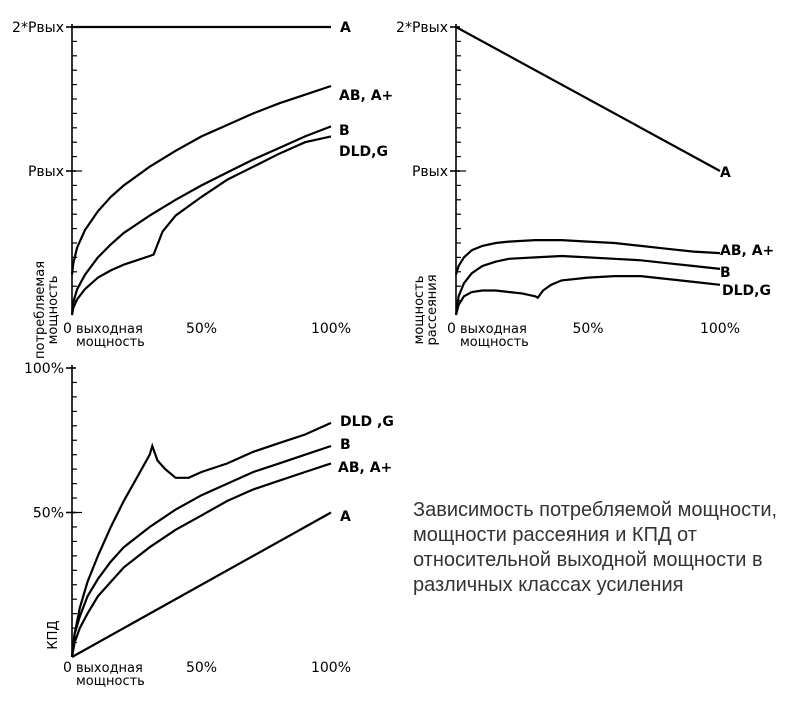 Image resolution: width=800 pixels, height=705 pixels. I want to click on y-axis-label-line: КПД, so click(53, 634).